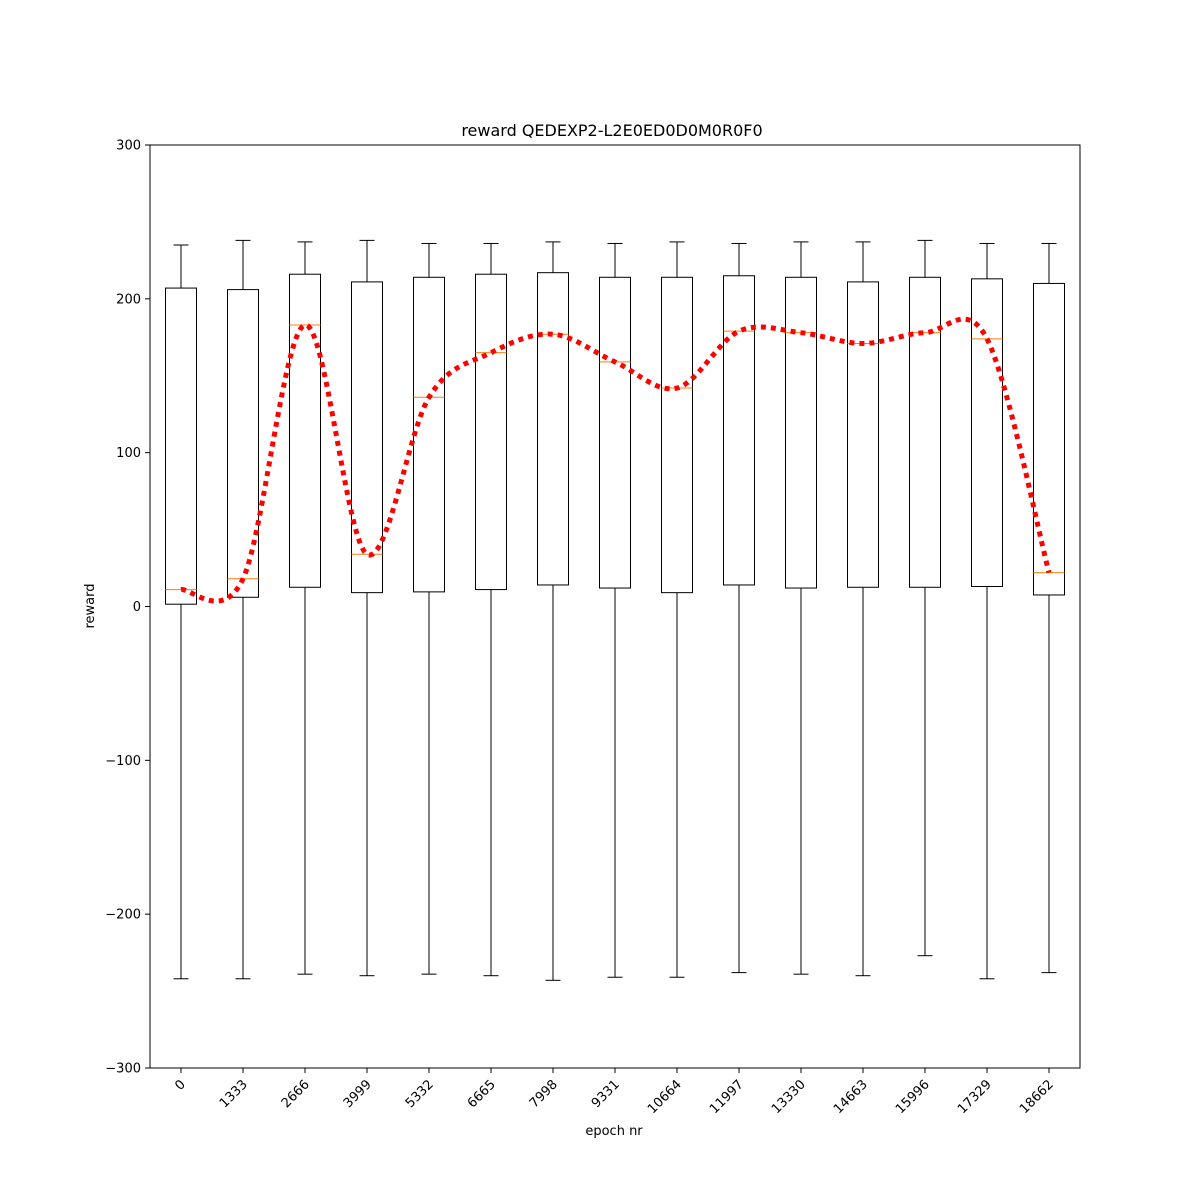 The image size is (1200, 1204). Describe the element at coordinates (611, 130) in the screenshot. I see `chart-title: reward QEDEXP2-L2E0ED0D0M0R0F0` at that location.